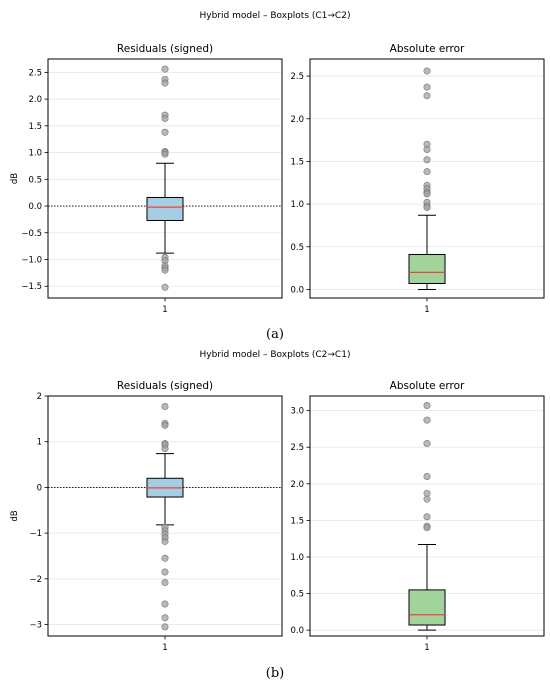 The height and width of the screenshot is (685, 550). Describe the element at coordinates (39, 397) in the screenshot. I see `y-tick-label: 2` at that location.